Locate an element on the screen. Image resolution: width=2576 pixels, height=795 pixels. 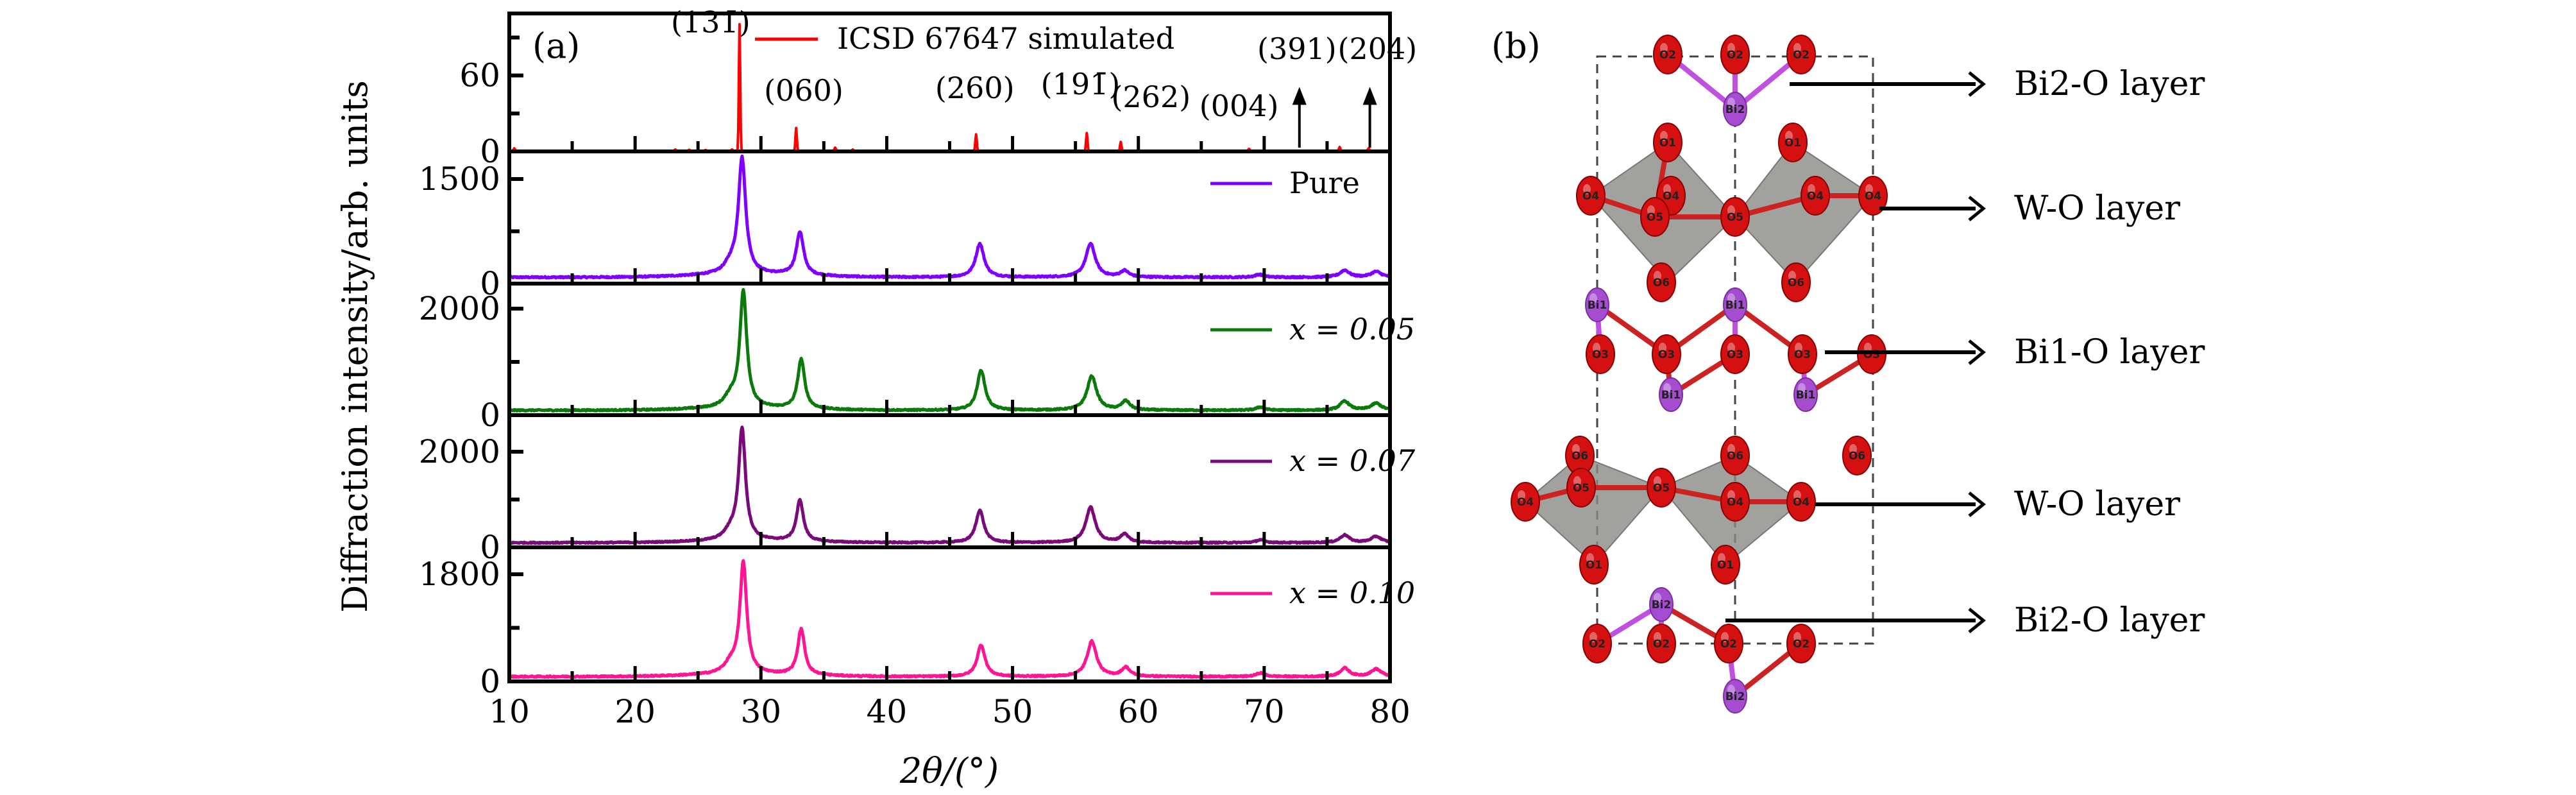
oxygen-atom: O1 is located at coordinates (1725, 565).